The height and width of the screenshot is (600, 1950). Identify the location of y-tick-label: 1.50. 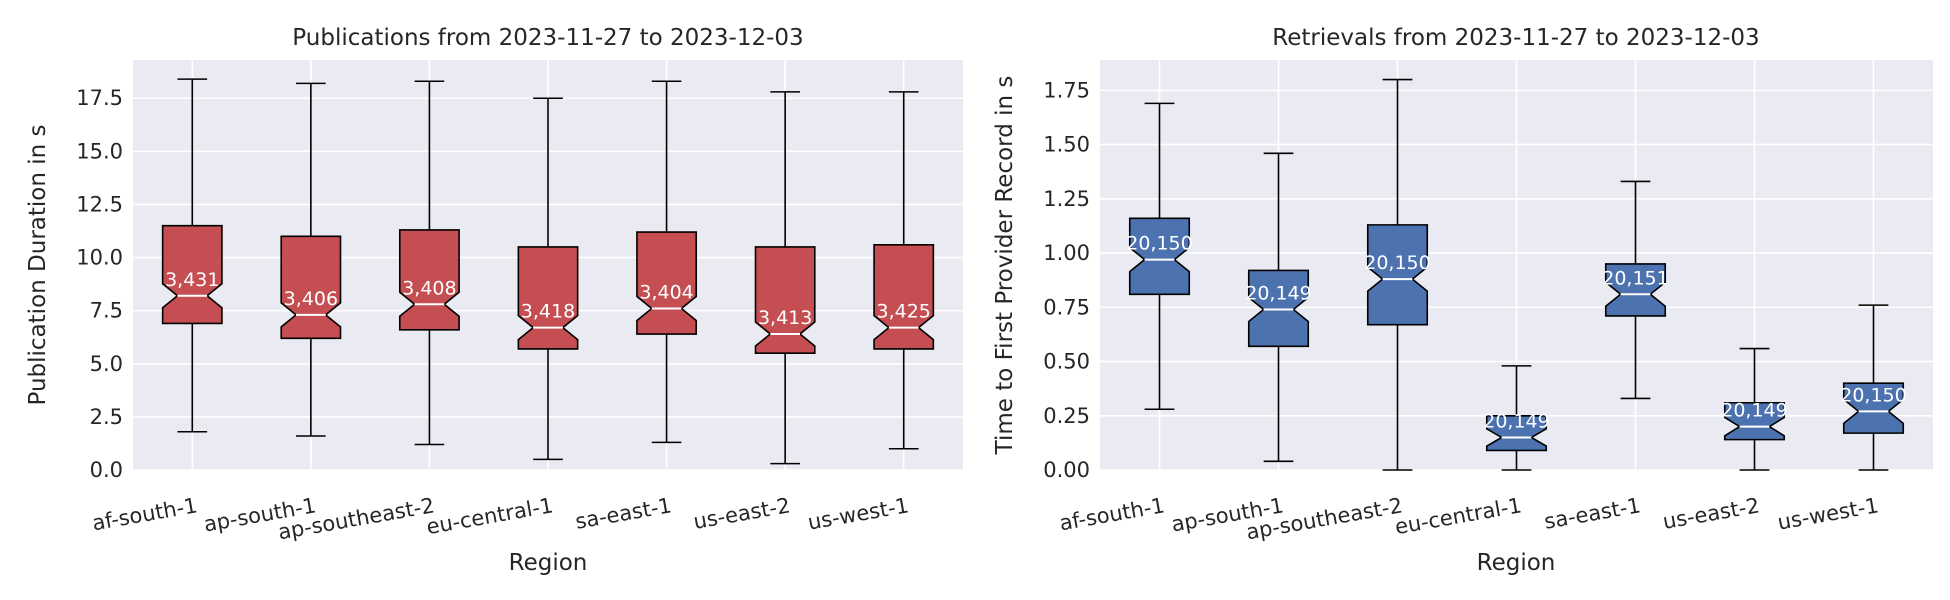
(1066, 145).